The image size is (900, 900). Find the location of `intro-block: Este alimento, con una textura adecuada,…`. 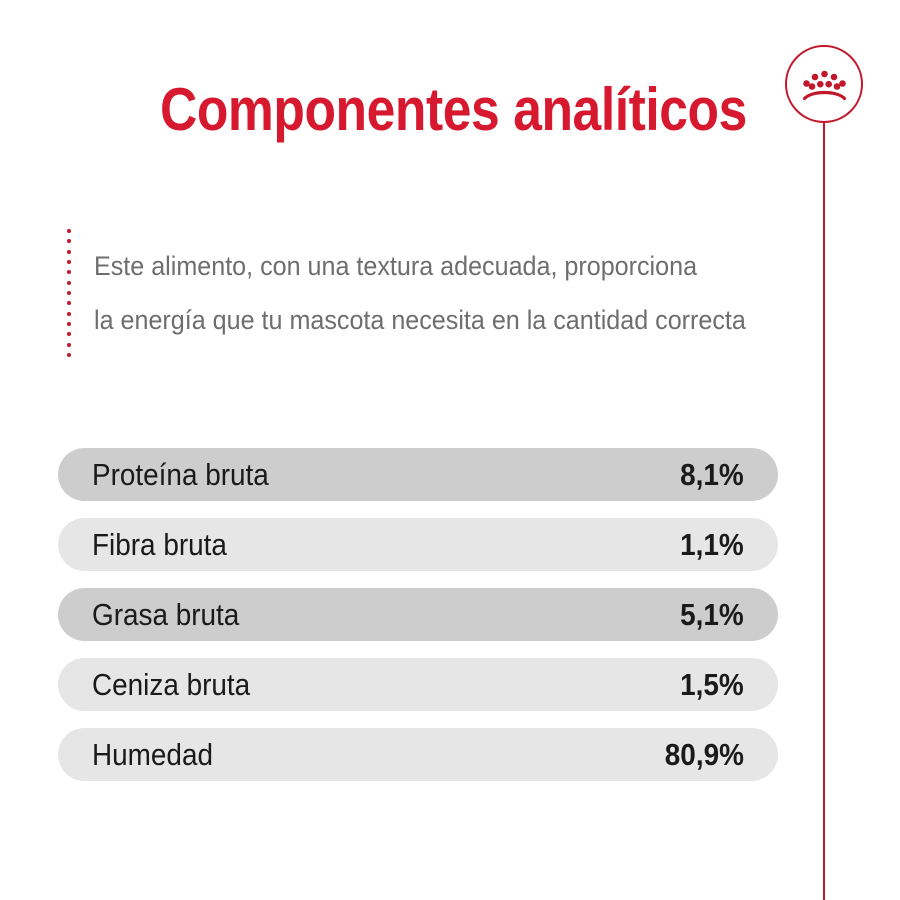

intro-block: Este alimento, con una textura adecuada,… is located at coordinates (428, 292).